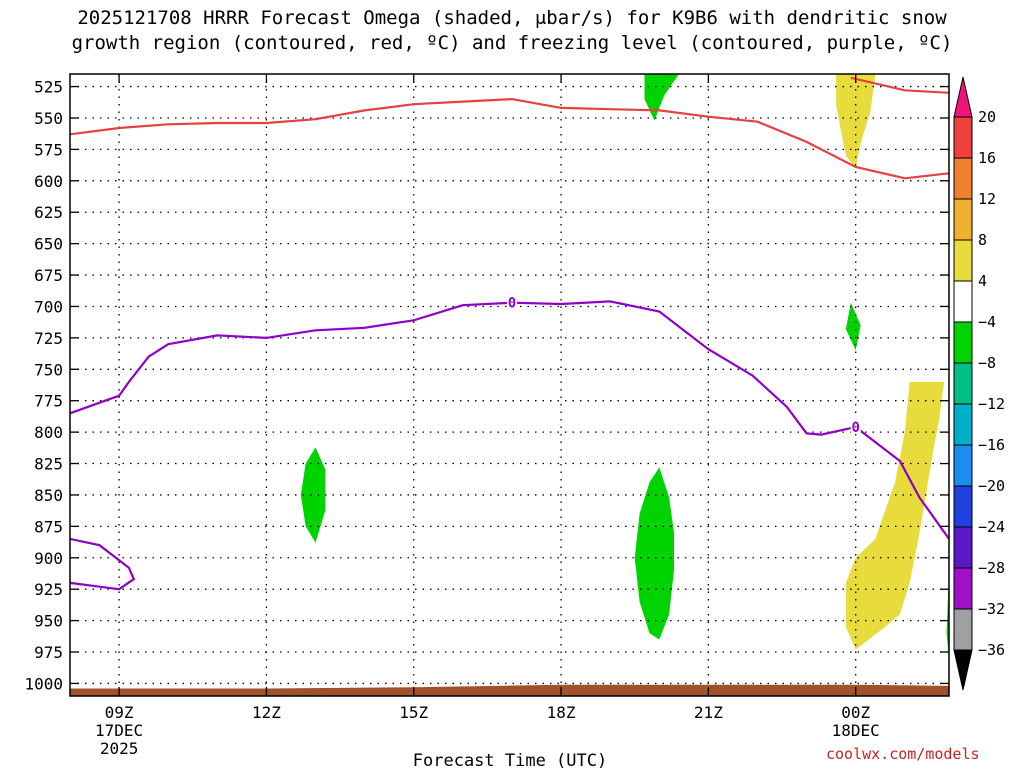  What do you see at coordinates (48, 149) in the screenshot?
I see `y-tick-label-575: 575` at bounding box center [48, 149].